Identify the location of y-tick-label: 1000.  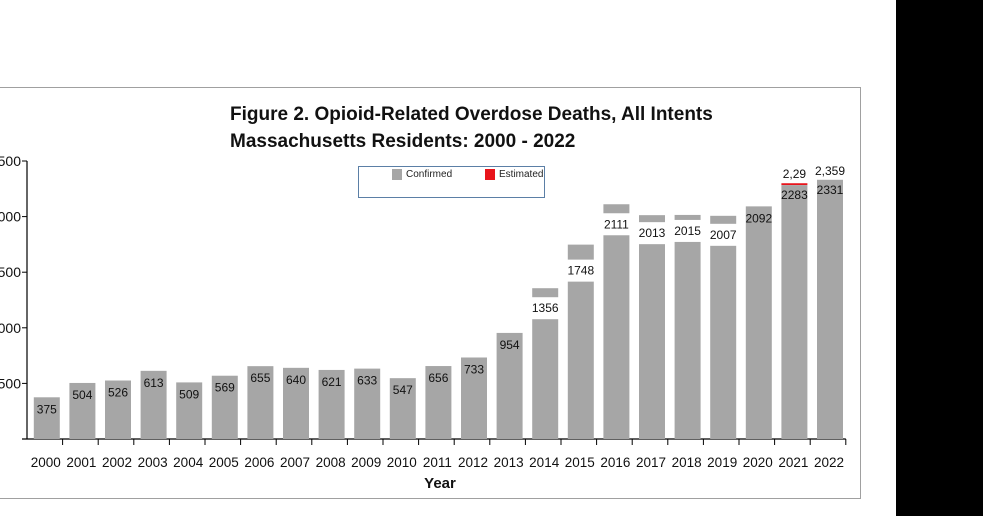
(10, 328).